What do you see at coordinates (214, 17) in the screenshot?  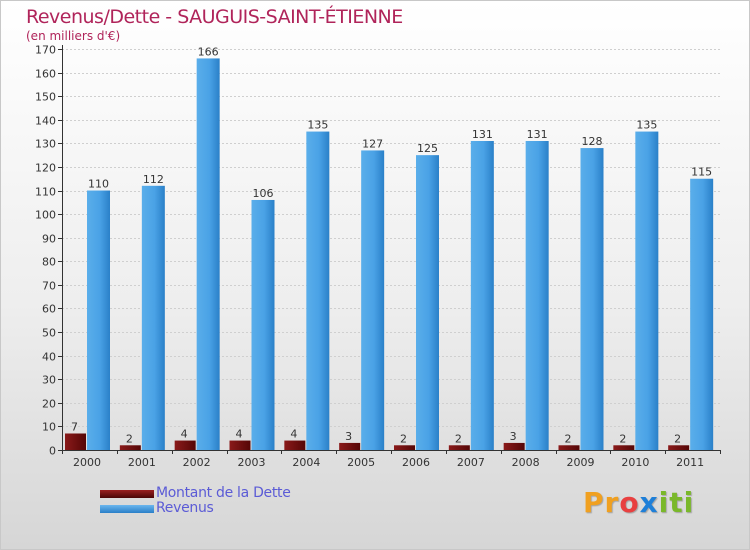 I see `chart-title: Revenus/Dette - SAUGUIS-SAINT-ÉTIENNE` at bounding box center [214, 17].